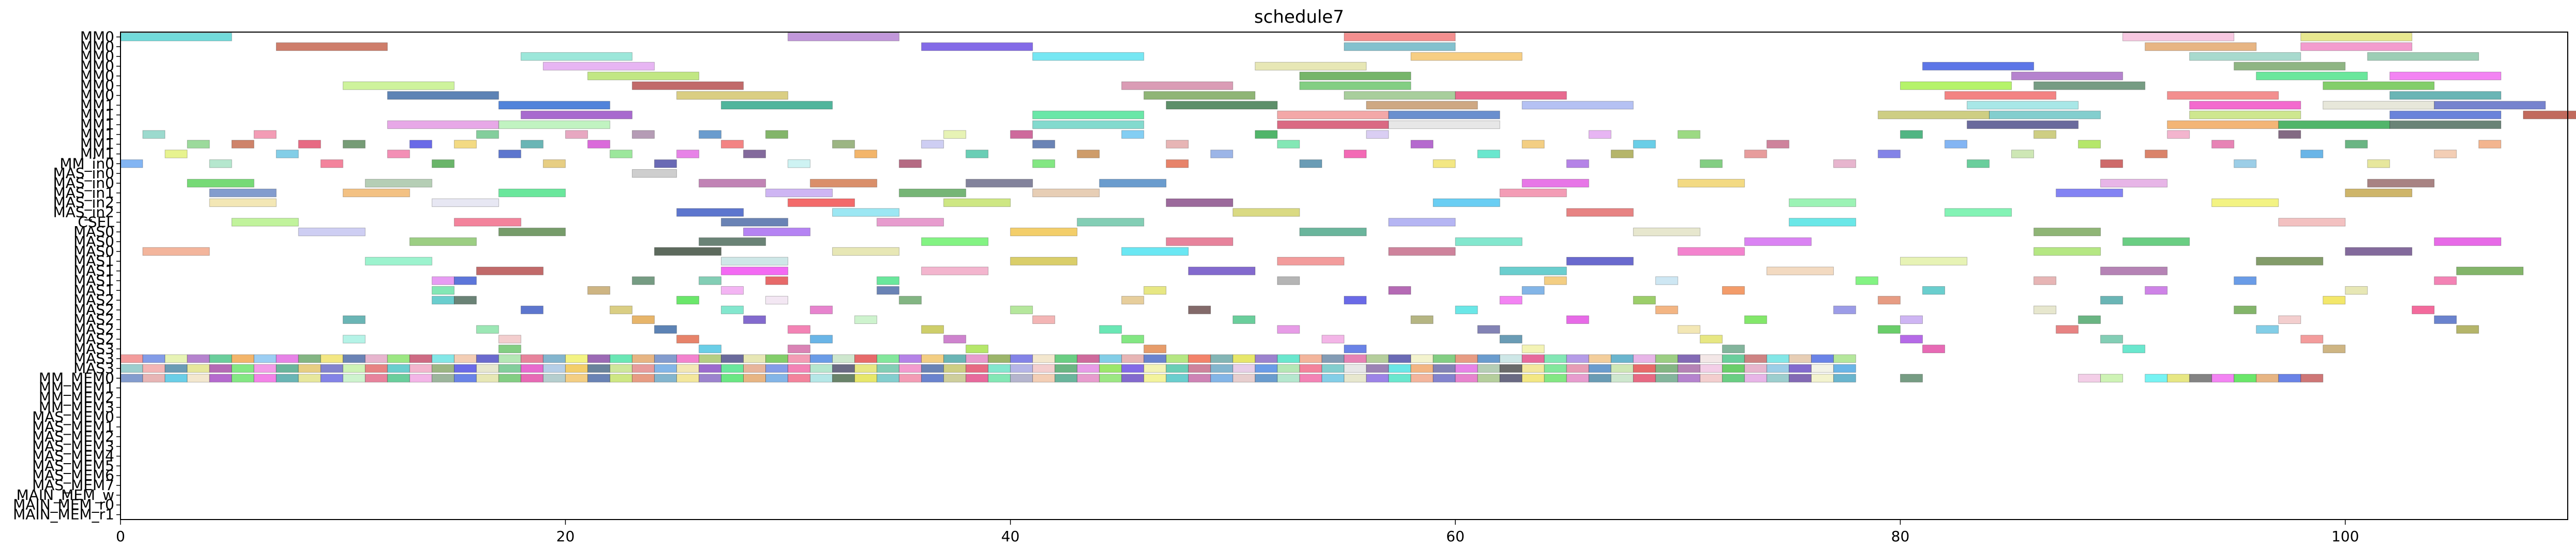 The height and width of the screenshot is (548, 2576). What do you see at coordinates (93, 299) in the screenshot?
I see `y-tick-label: MAS2` at bounding box center [93, 299].